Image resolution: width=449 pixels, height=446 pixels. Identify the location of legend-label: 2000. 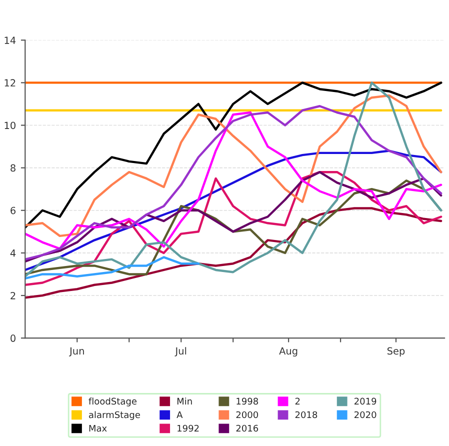
(247, 414).